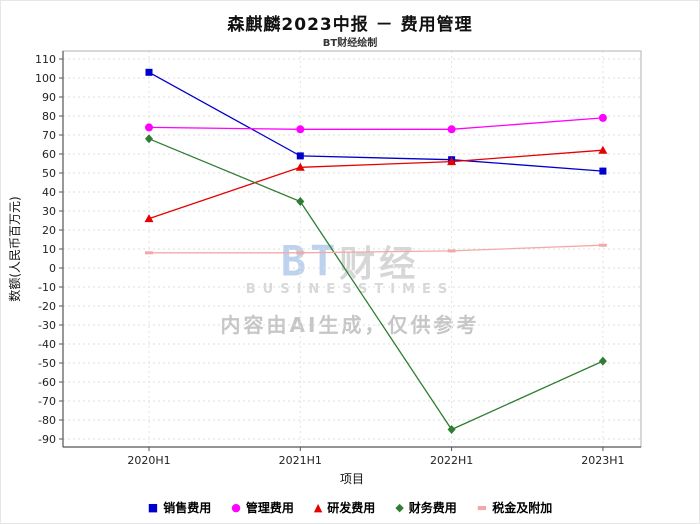 This screenshot has height=524, width=700. I want to click on legend-item: ■ 销售费用, so click(179, 507).